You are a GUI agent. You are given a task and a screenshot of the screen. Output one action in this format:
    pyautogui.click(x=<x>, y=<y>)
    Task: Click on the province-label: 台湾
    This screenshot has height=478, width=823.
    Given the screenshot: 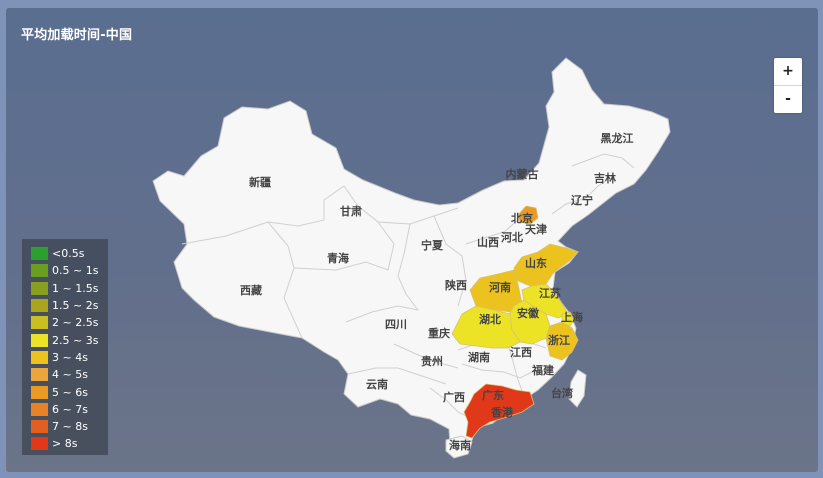 What is the action you would take?
    pyautogui.click(x=562, y=393)
    